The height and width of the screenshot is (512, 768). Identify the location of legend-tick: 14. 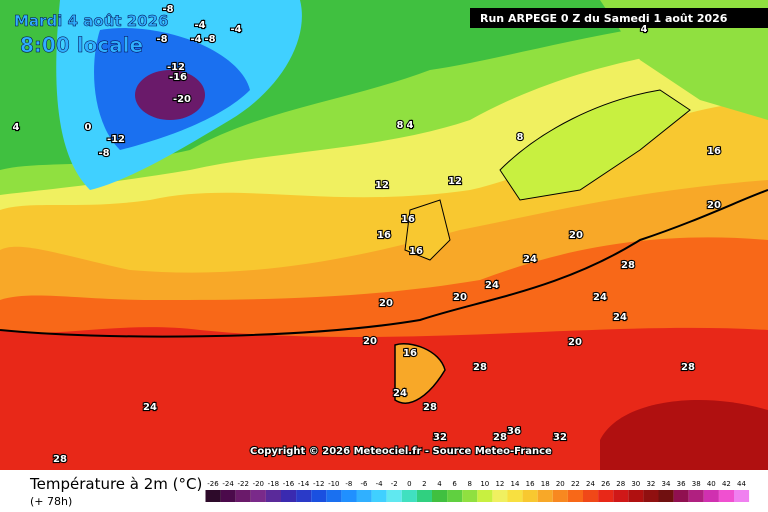
(515, 484).